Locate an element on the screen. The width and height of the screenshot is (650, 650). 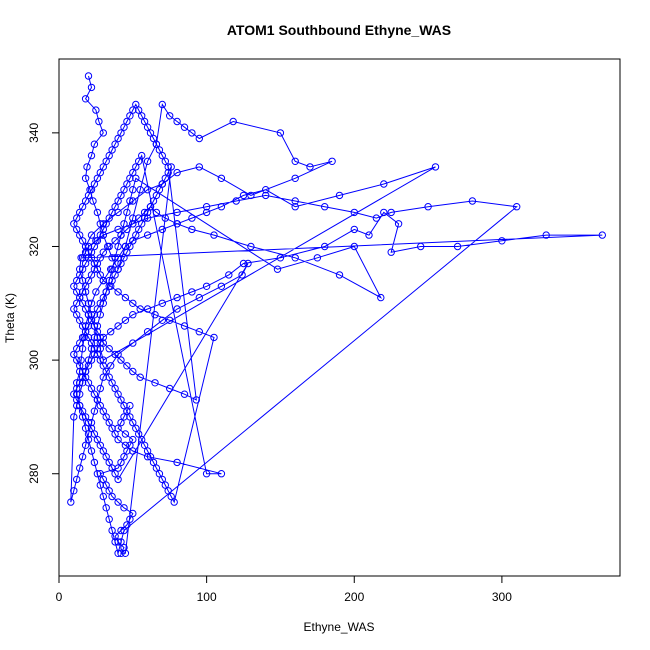
x-tick-label: 200 is located at coordinates (354, 597).